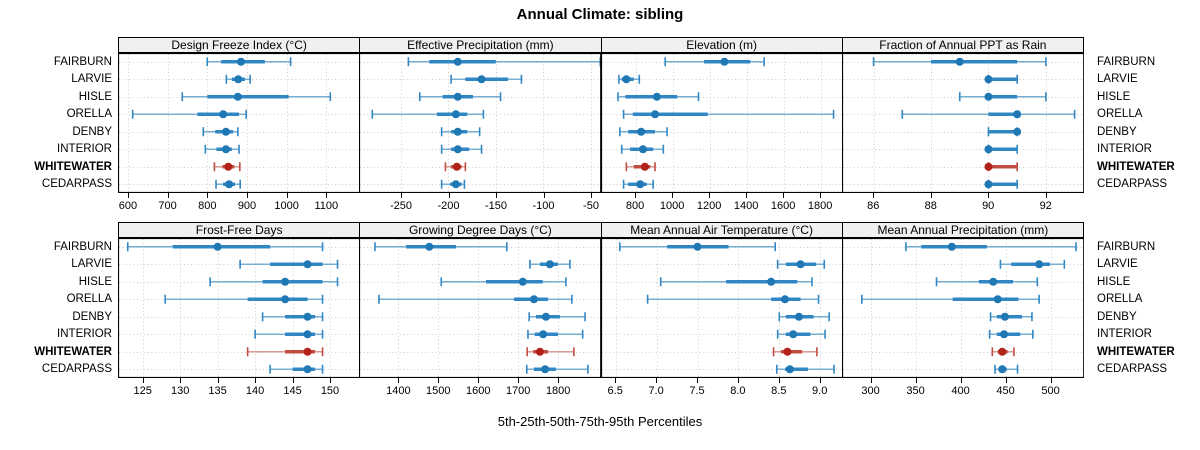 Image resolution: width=1200 pixels, height=450 pixels. What do you see at coordinates (915, 391) in the screenshot?
I see `x-axis-tick-label: 350` at bounding box center [915, 391].